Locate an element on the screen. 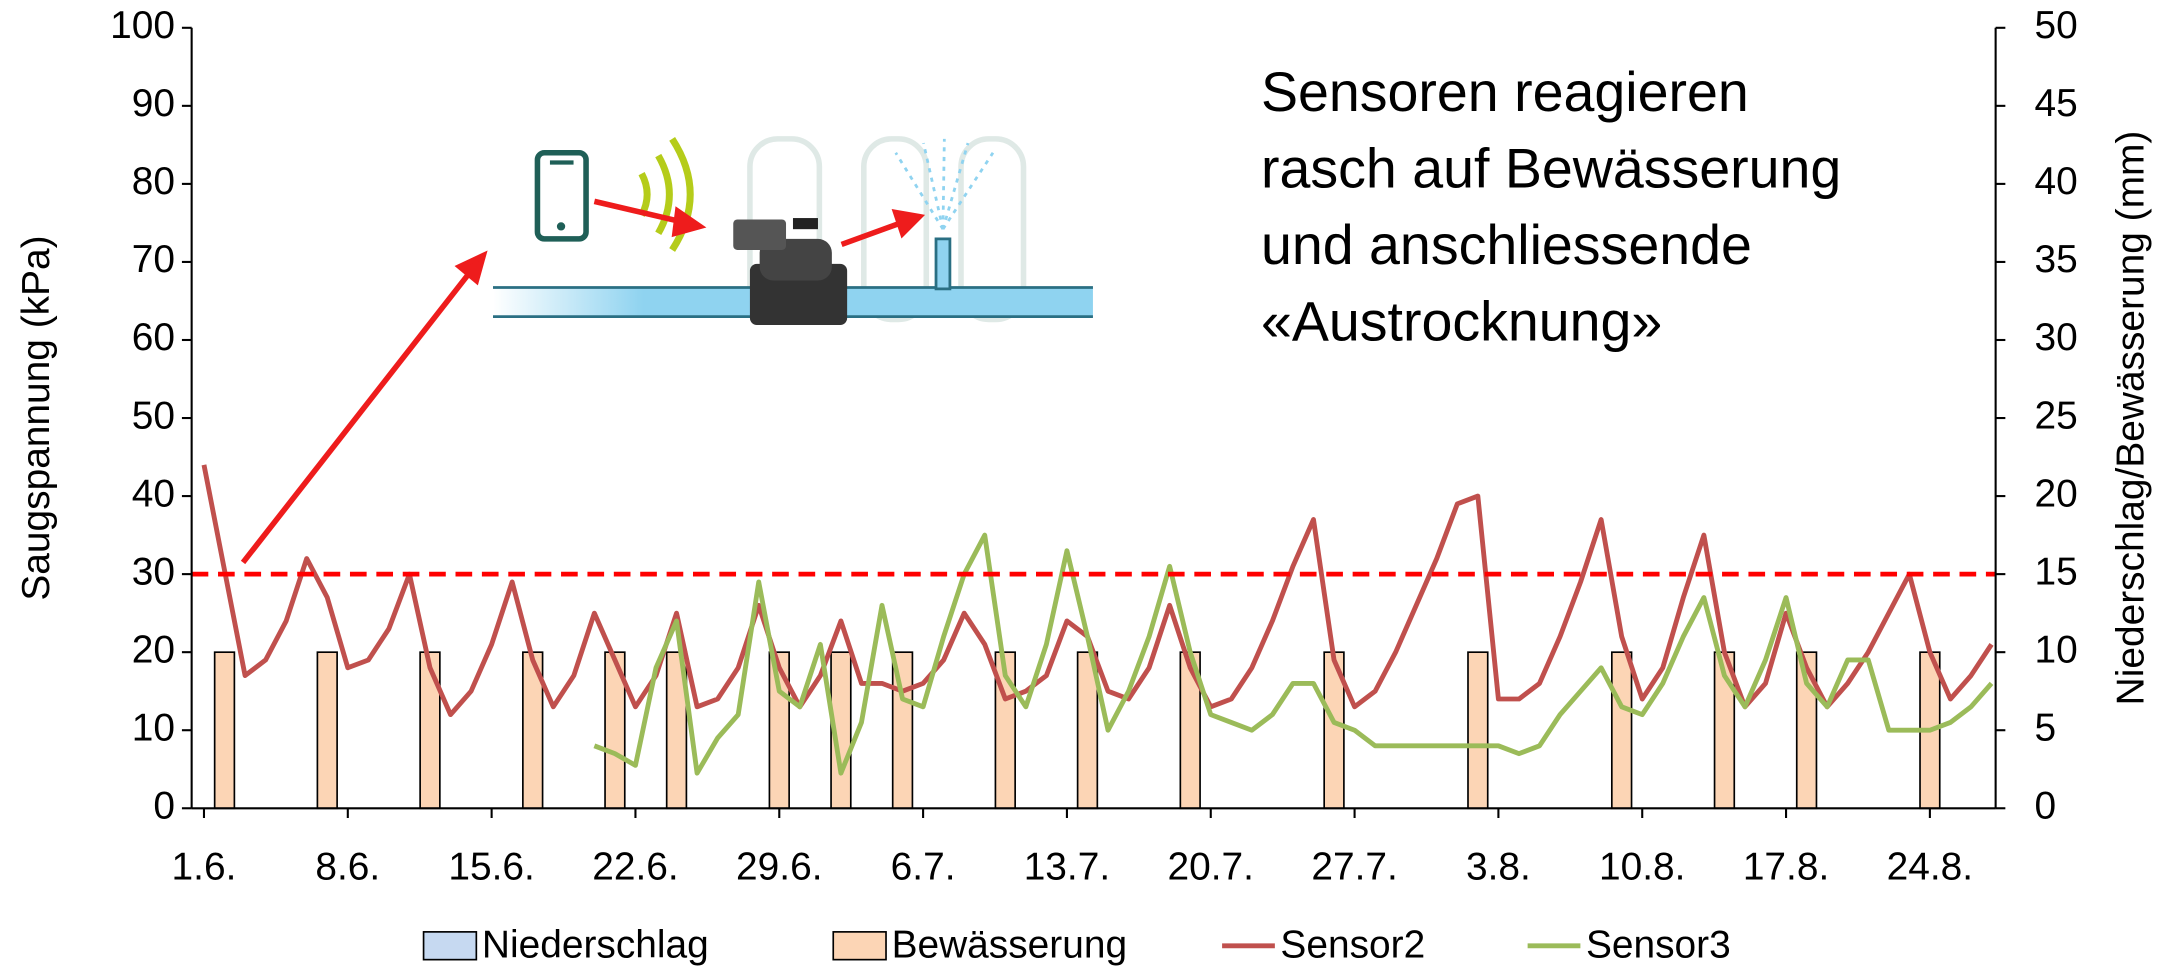  x-tick-label: 13.7. is located at coordinates (1067, 867).